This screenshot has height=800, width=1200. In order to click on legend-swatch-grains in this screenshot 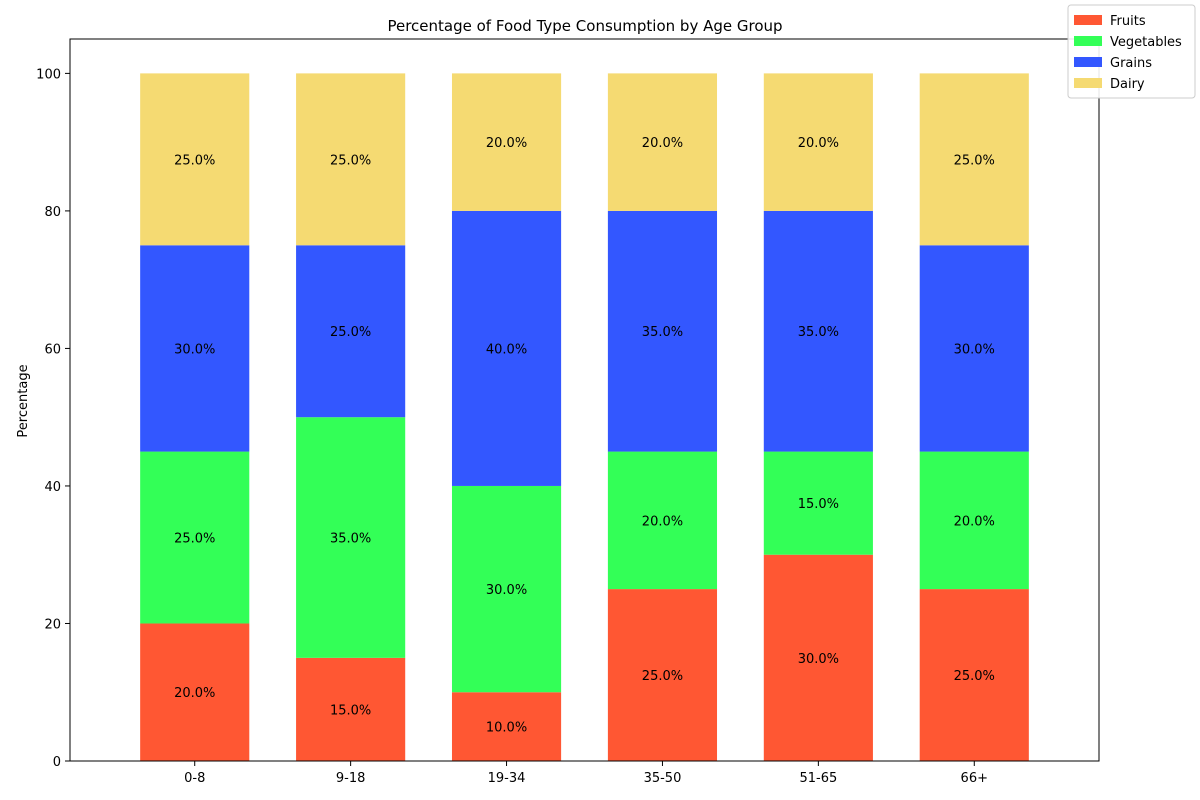, I will do `click(1088, 62)`.